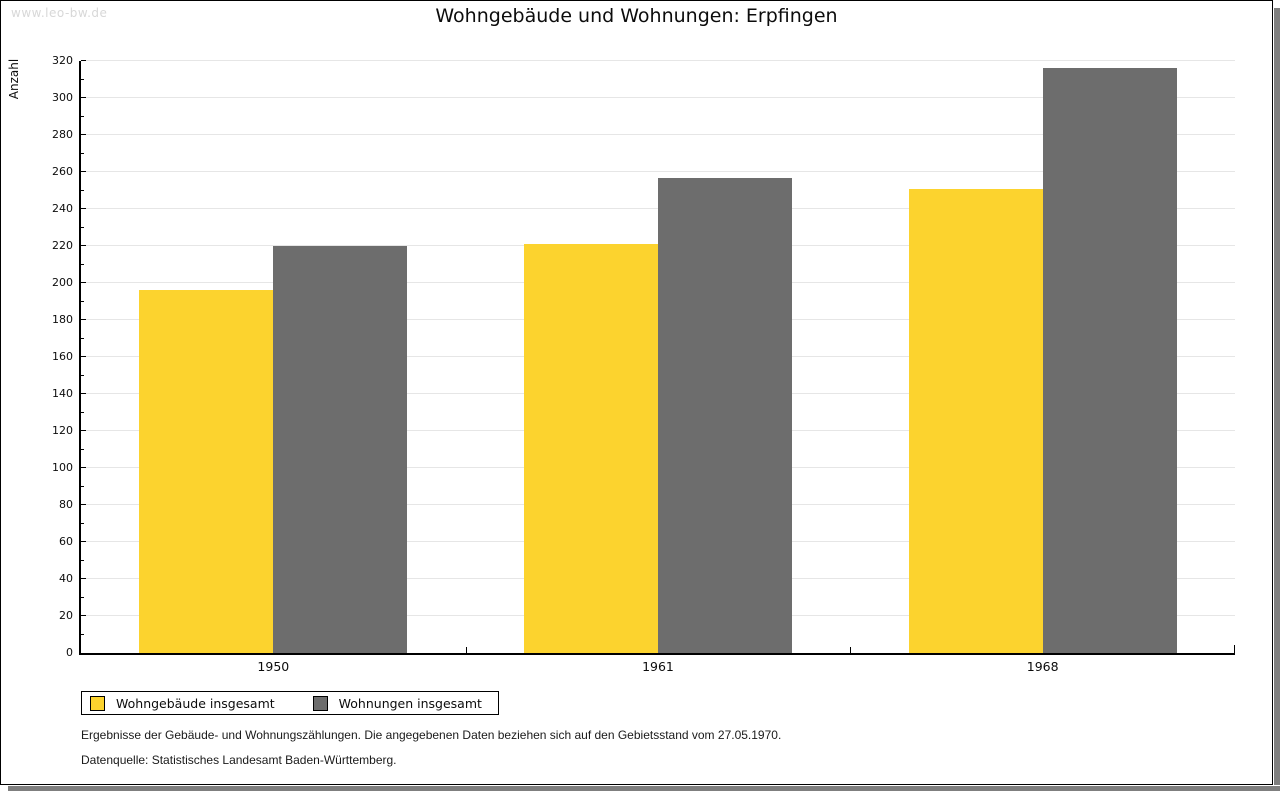  Describe the element at coordinates (62, 467) in the screenshot. I see `y-axis-tick-label: 100` at that location.